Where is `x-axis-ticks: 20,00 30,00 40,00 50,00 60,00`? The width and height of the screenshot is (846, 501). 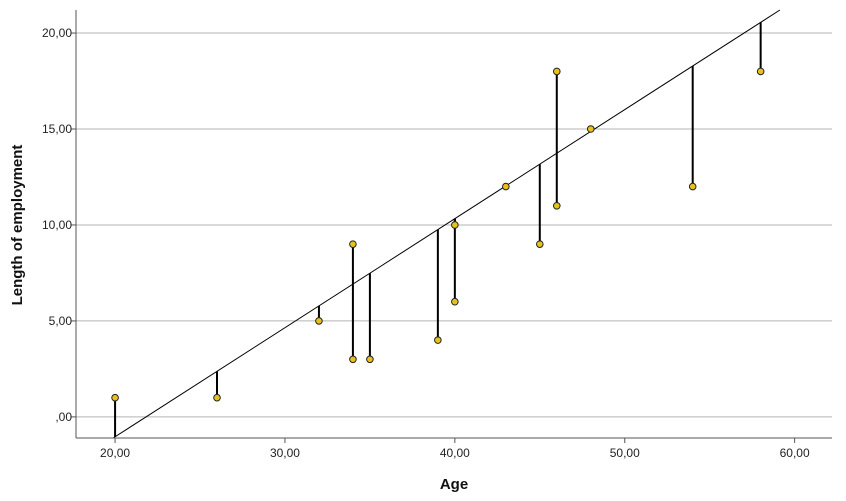 x-axis-ticks: 20,00 30,00 40,00 50,00 60,00 is located at coordinates (455, 449).